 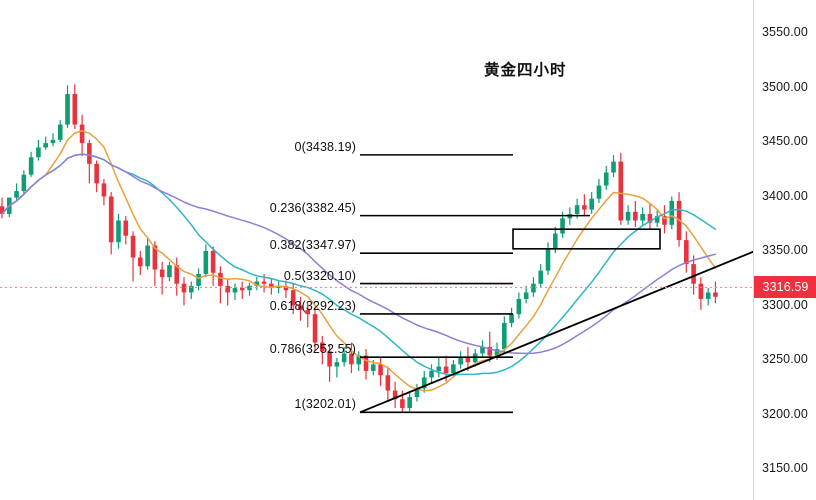 I want to click on price-tick: 3250.00, so click(x=785, y=359).